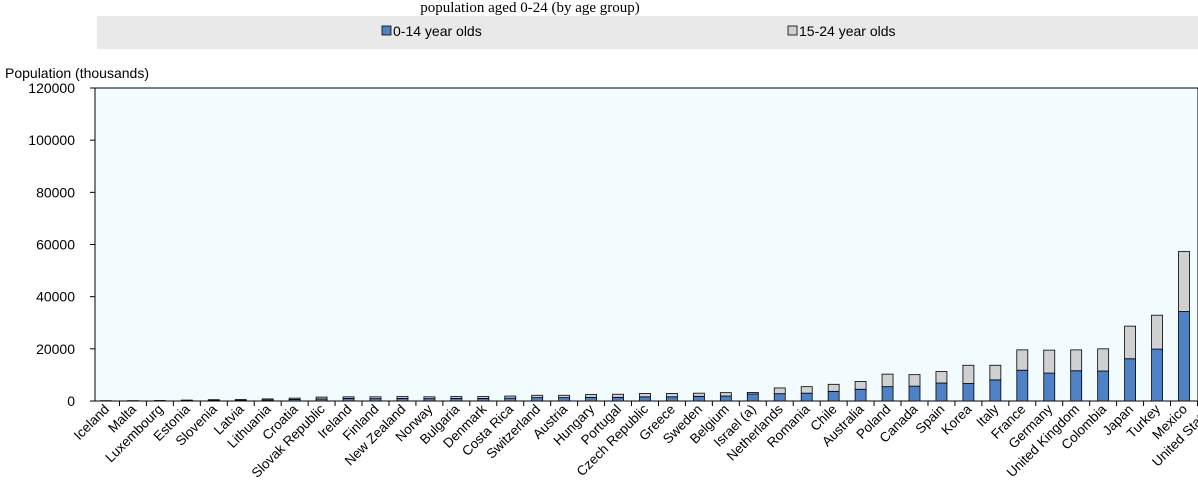 The width and height of the screenshot is (1198, 499). What do you see at coordinates (530, 8) in the screenshot?
I see `chart-title: population aged 0-24 (by age group)` at bounding box center [530, 8].